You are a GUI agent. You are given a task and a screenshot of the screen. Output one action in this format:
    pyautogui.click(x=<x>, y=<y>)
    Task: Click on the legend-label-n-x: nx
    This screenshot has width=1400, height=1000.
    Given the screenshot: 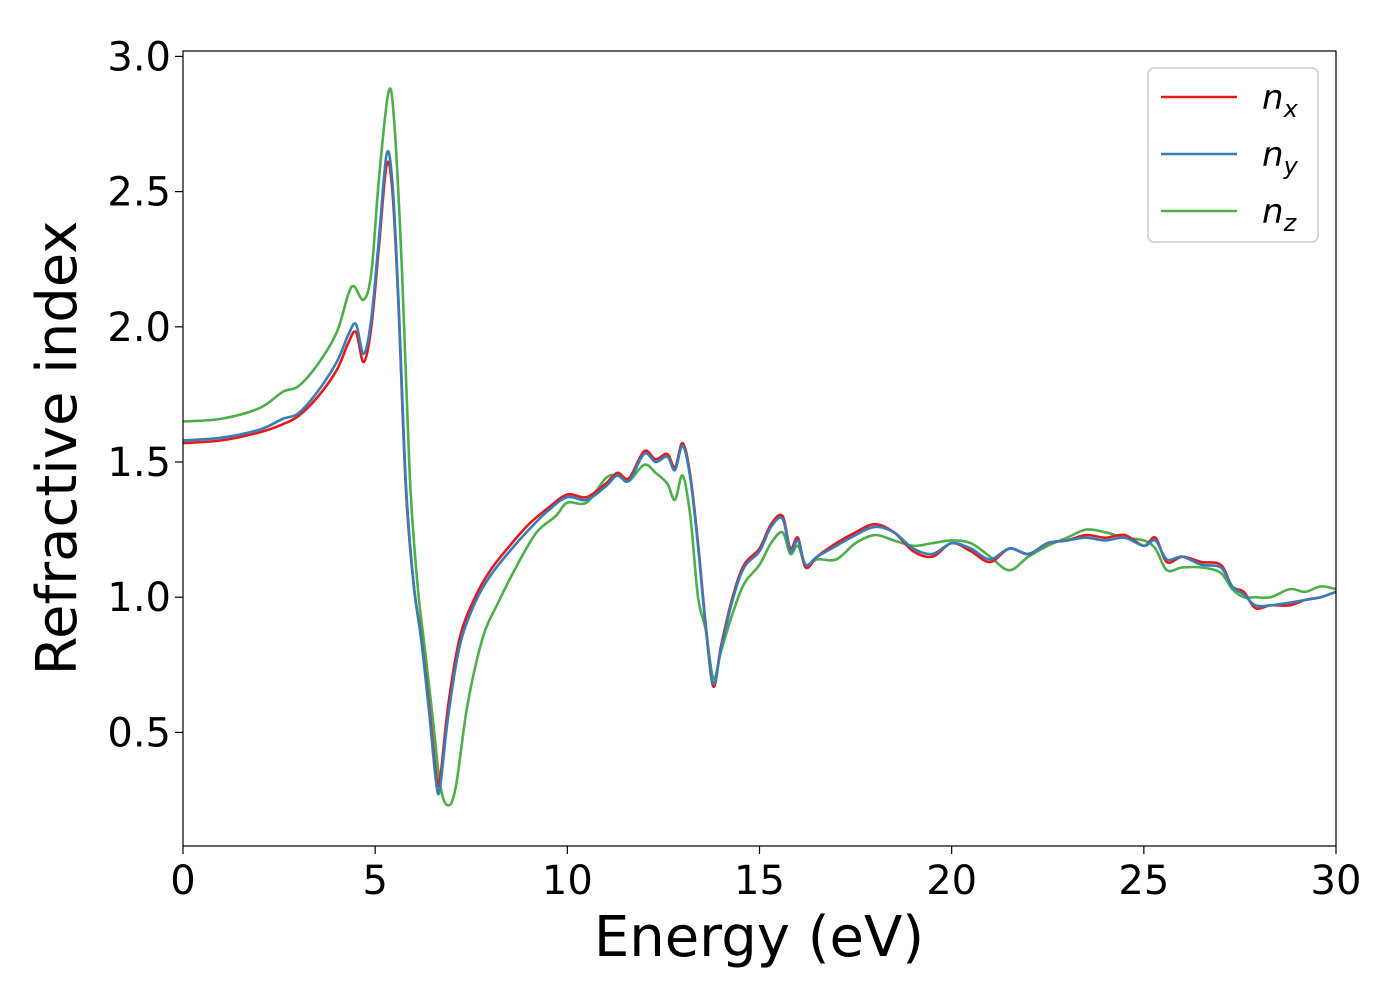 What is the action you would take?
    pyautogui.click(x=1280, y=100)
    